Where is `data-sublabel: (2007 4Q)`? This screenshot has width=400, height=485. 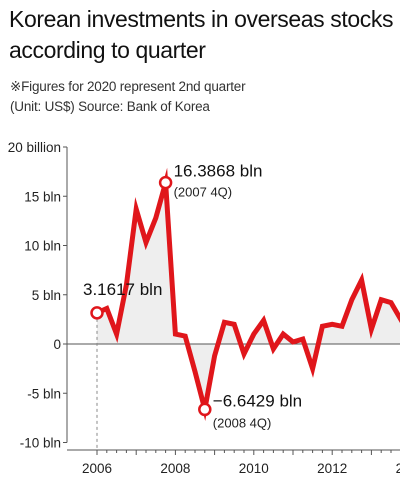
data-sublabel: (2007 4Q) is located at coordinates (203, 192).